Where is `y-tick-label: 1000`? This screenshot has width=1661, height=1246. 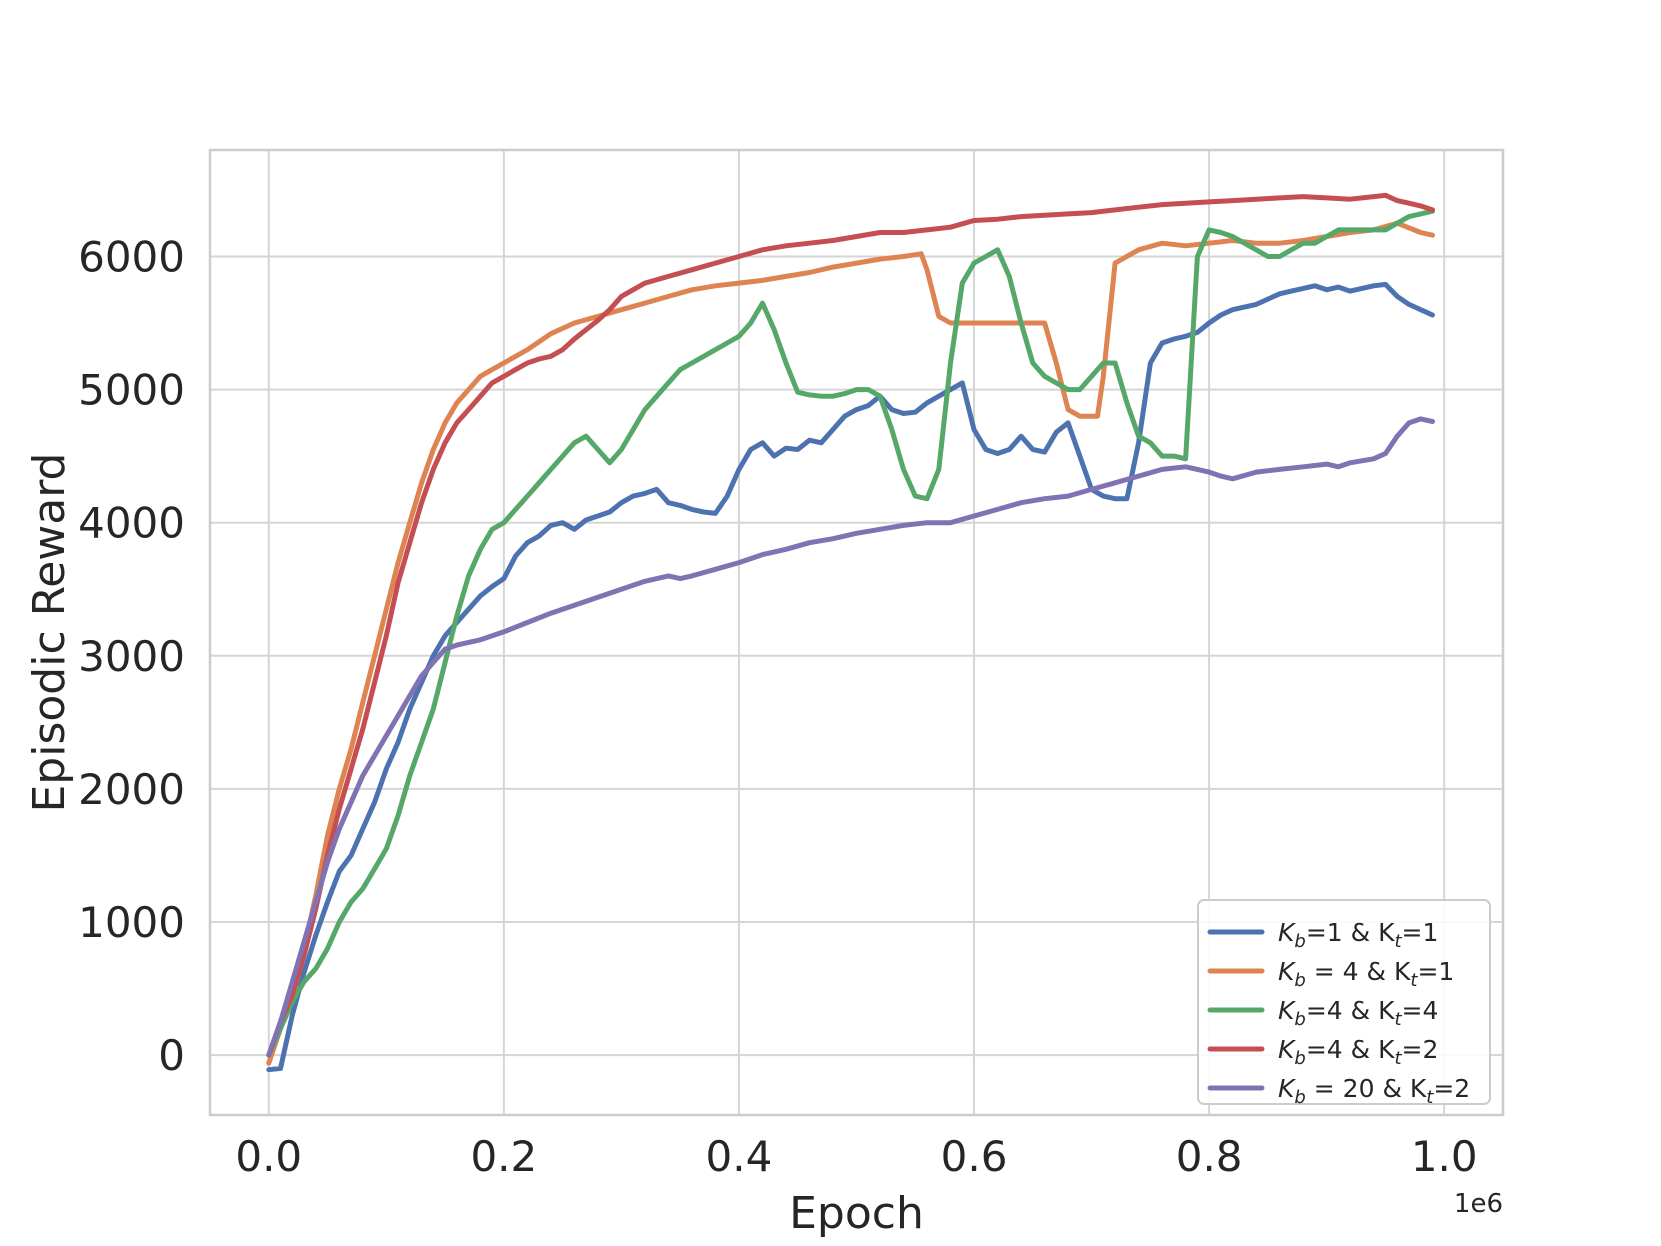 y-tick-label: 1000 is located at coordinates (131, 922).